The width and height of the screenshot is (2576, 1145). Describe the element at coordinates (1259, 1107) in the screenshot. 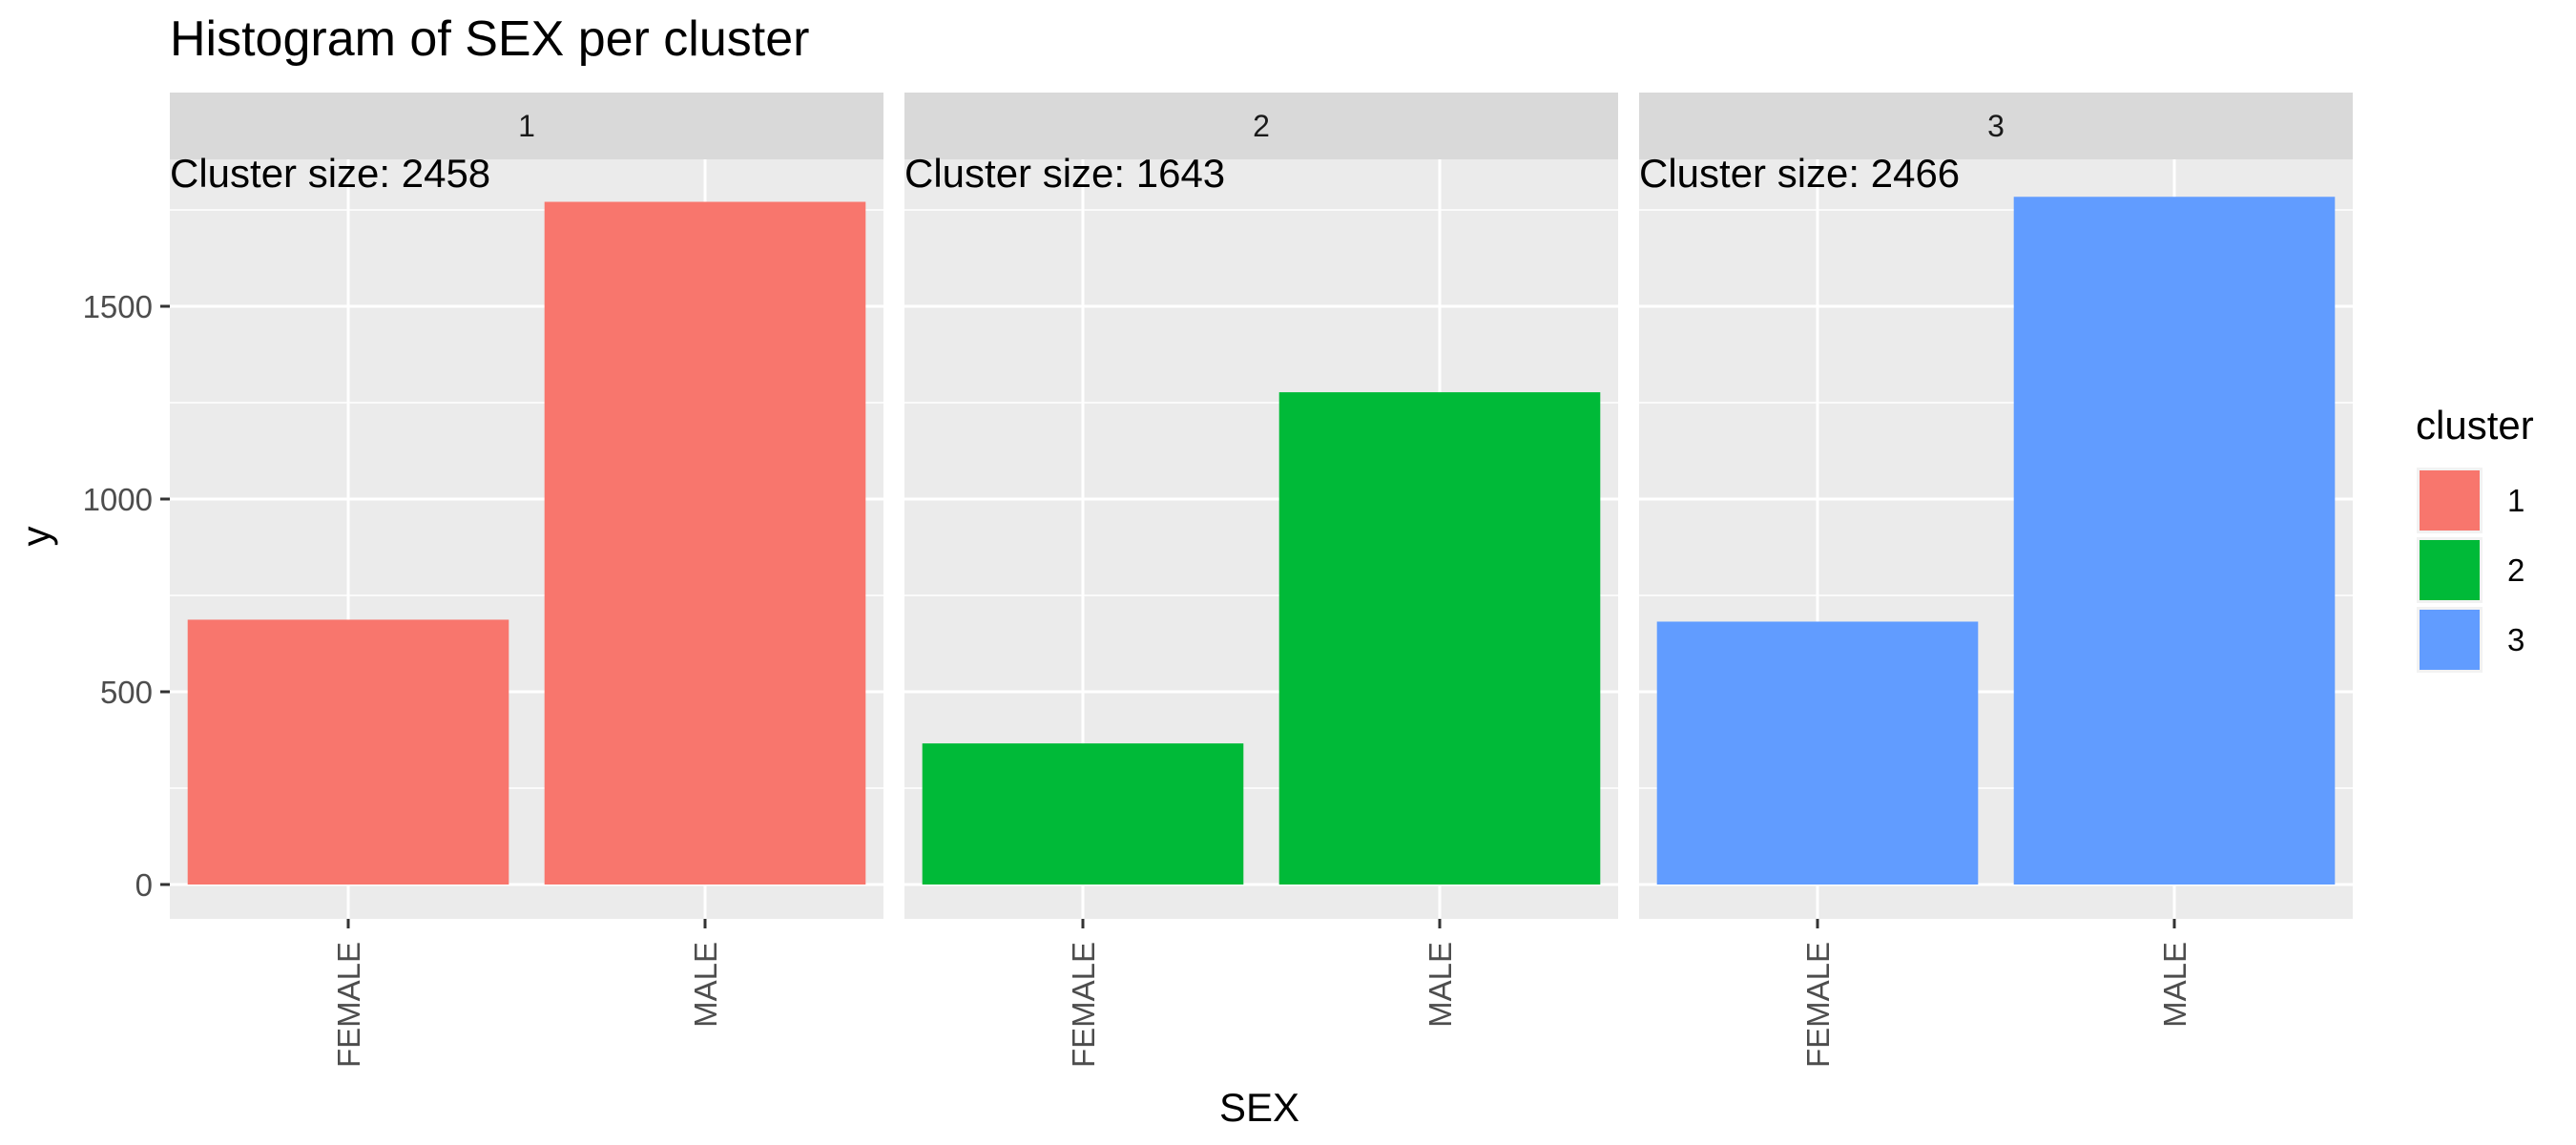

I see `x-axis-label: SEX` at that location.